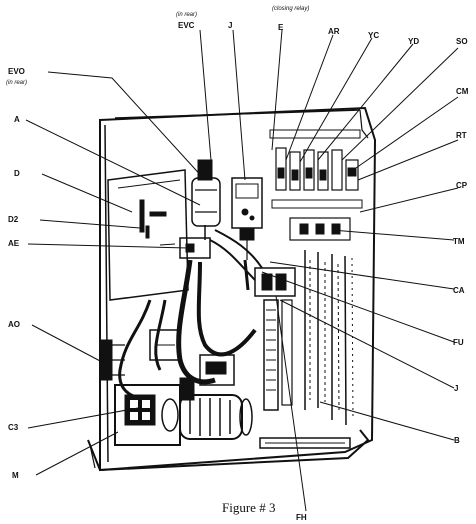 This screenshot has height=524, width=476. I want to click on label-d2: D2, so click(13, 219).